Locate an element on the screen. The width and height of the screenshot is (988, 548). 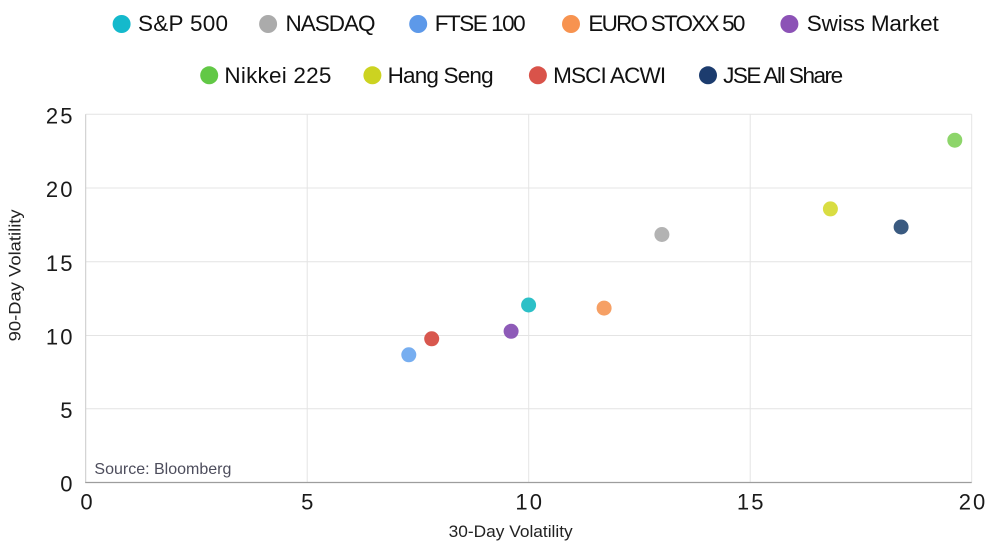
svg-text: Swiss Market is located at coordinates (873, 23).